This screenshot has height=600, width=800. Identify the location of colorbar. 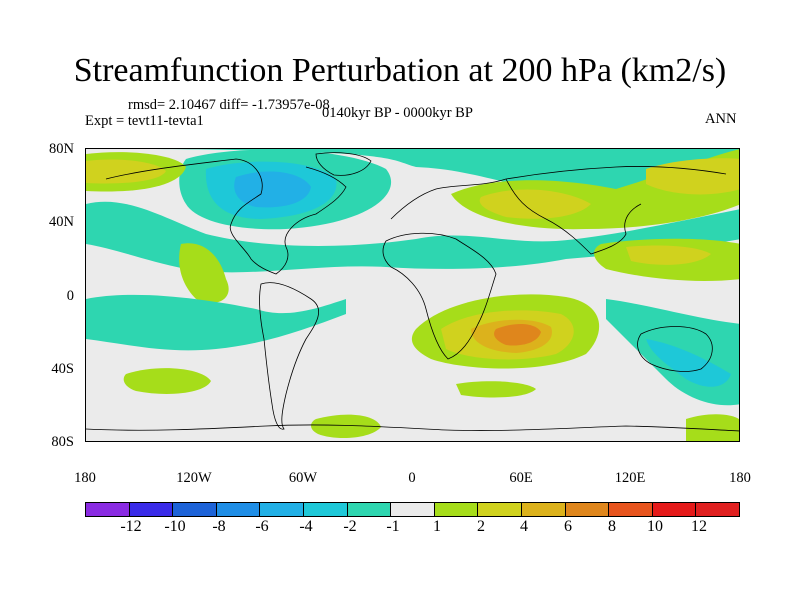
(412, 509).